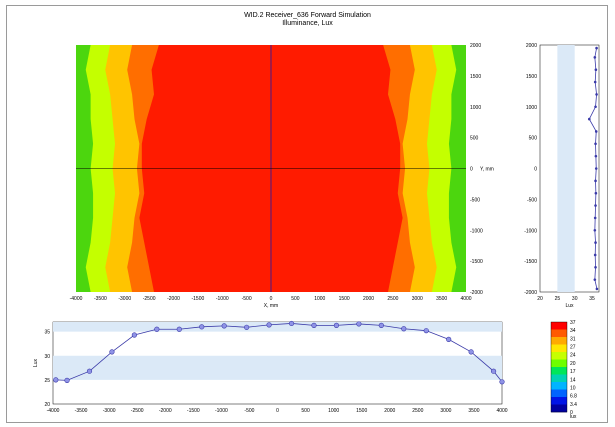 The width and height of the screenshot is (615, 427). What do you see at coordinates (277, 367) in the screenshot?
I see `hprofile-band` at bounding box center [277, 367].